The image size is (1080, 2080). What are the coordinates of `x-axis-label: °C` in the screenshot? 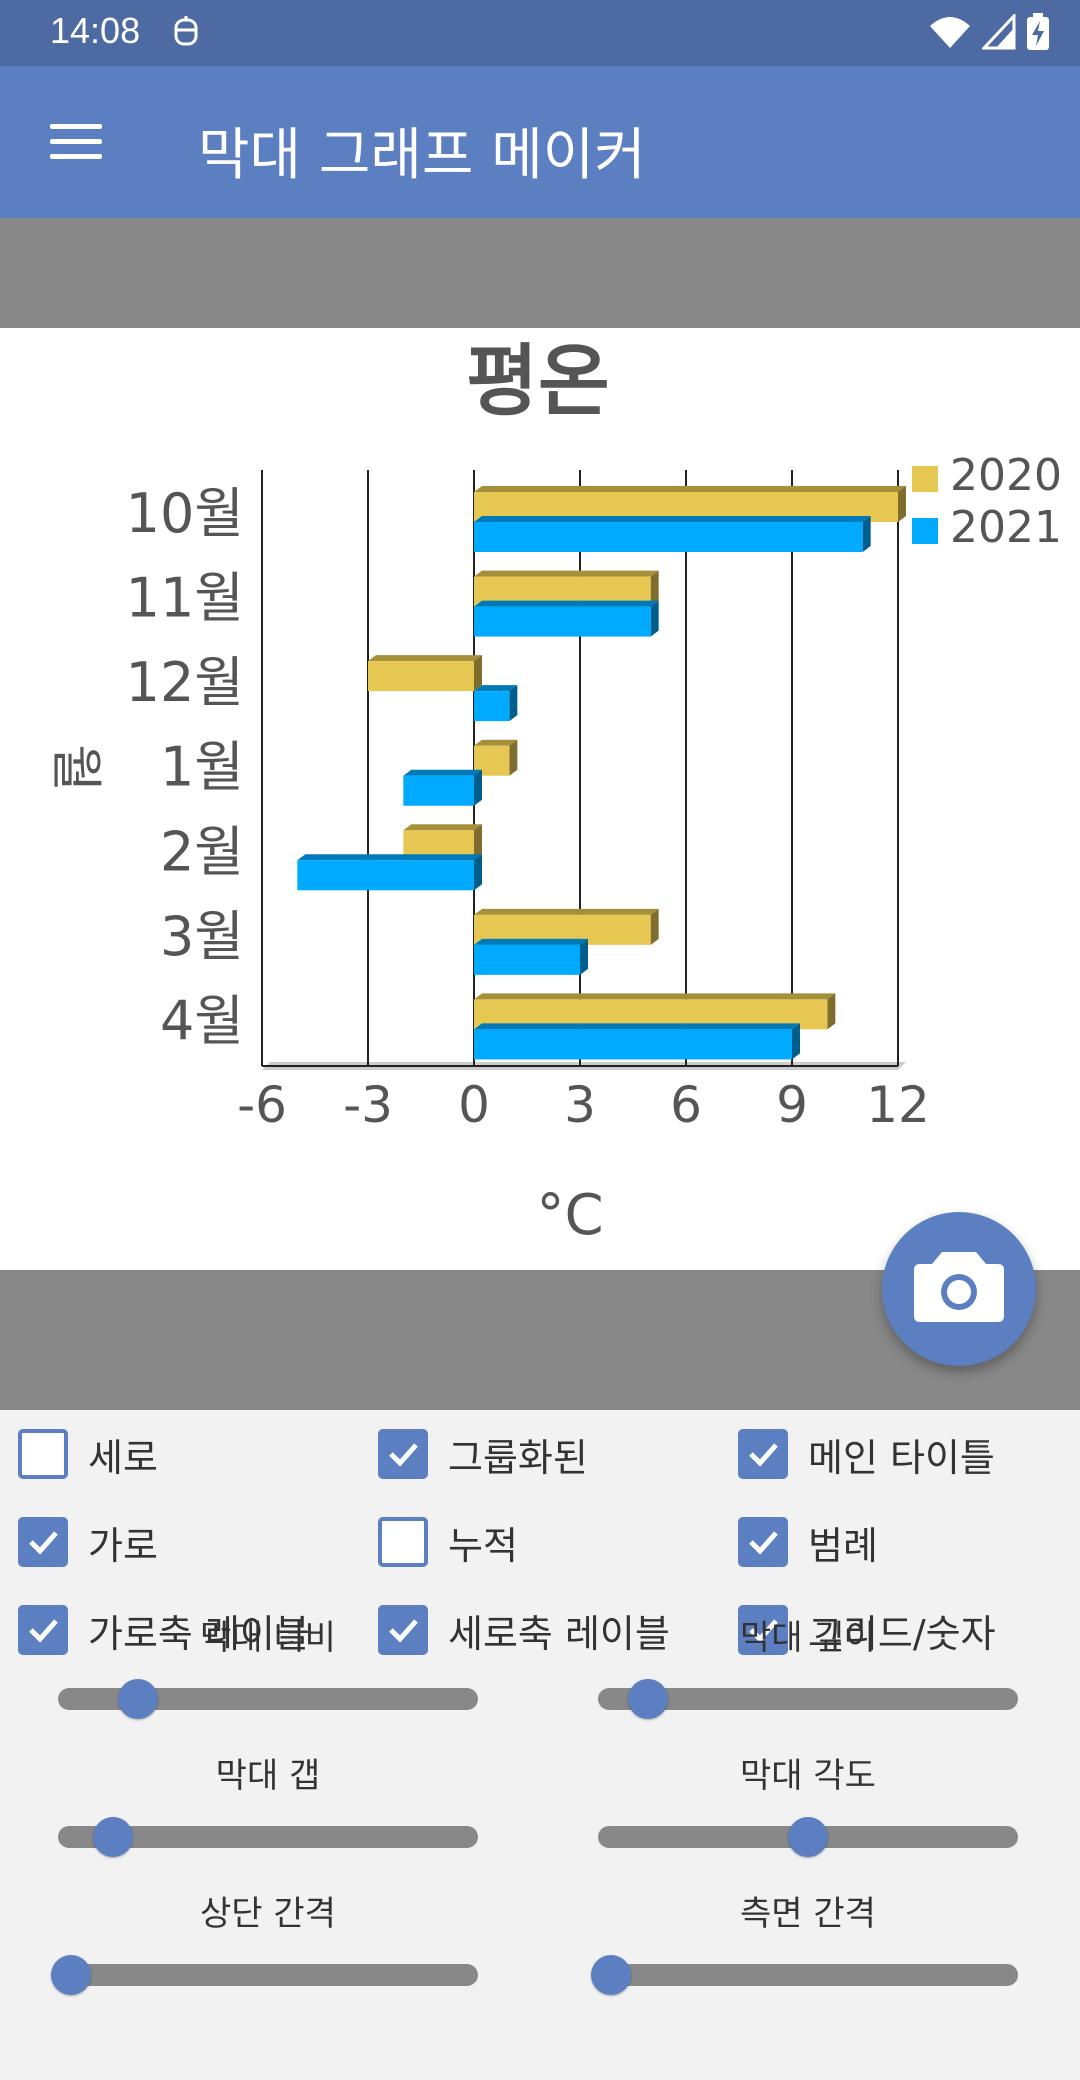 It's located at (569, 1215).